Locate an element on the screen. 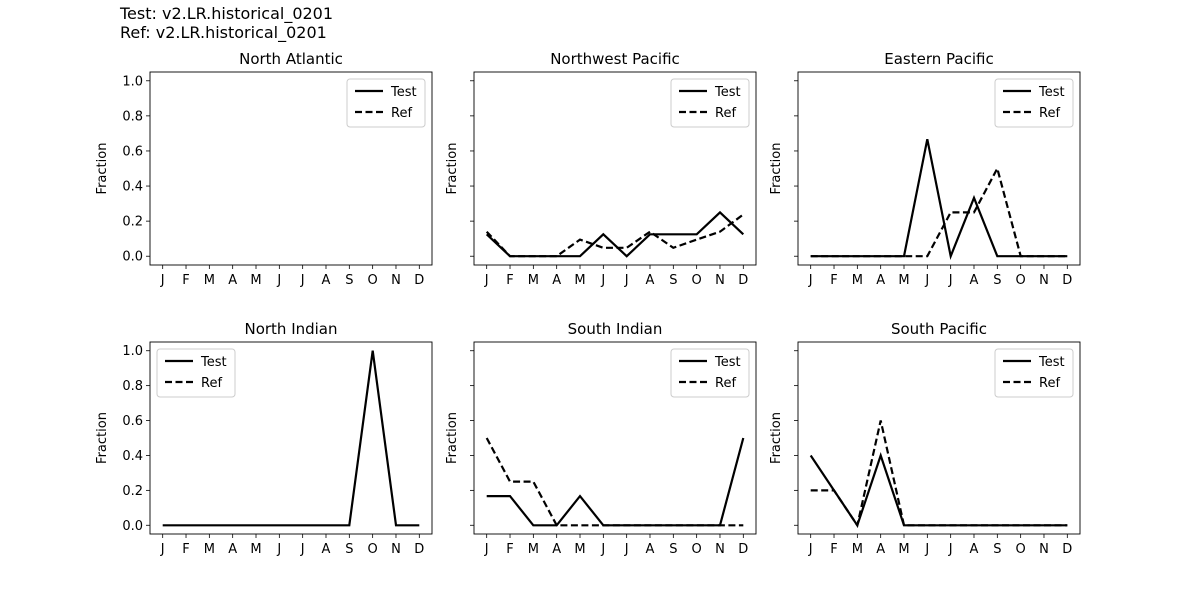  subplot-title: North Indian is located at coordinates (290, 329).